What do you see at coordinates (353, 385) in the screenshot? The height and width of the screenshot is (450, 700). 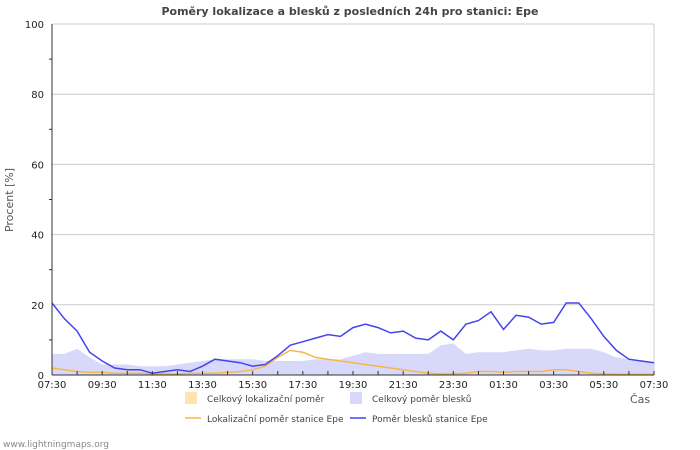 I see `x-tick-label: 19:30` at bounding box center [353, 385].